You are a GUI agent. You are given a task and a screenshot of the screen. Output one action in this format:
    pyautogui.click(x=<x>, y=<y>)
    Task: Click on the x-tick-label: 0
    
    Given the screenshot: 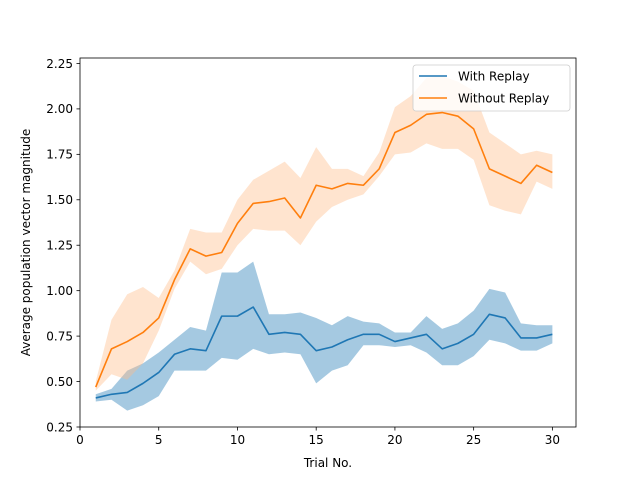 What is the action you would take?
    pyautogui.click(x=80, y=440)
    